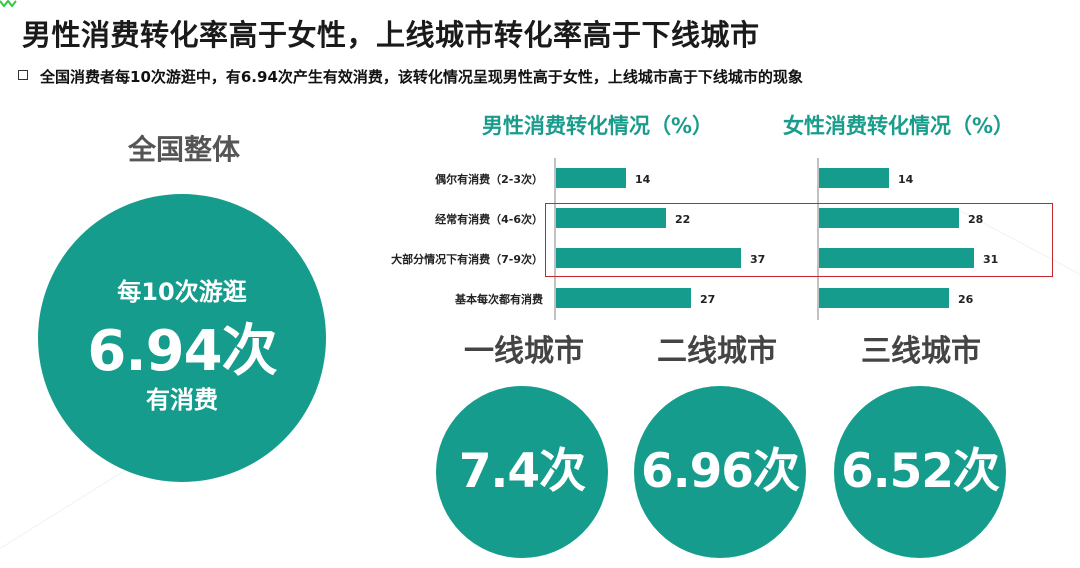 This screenshot has width=1080, height=568. I want to click on city-circle-tier2: 6.96次, so click(720, 472).